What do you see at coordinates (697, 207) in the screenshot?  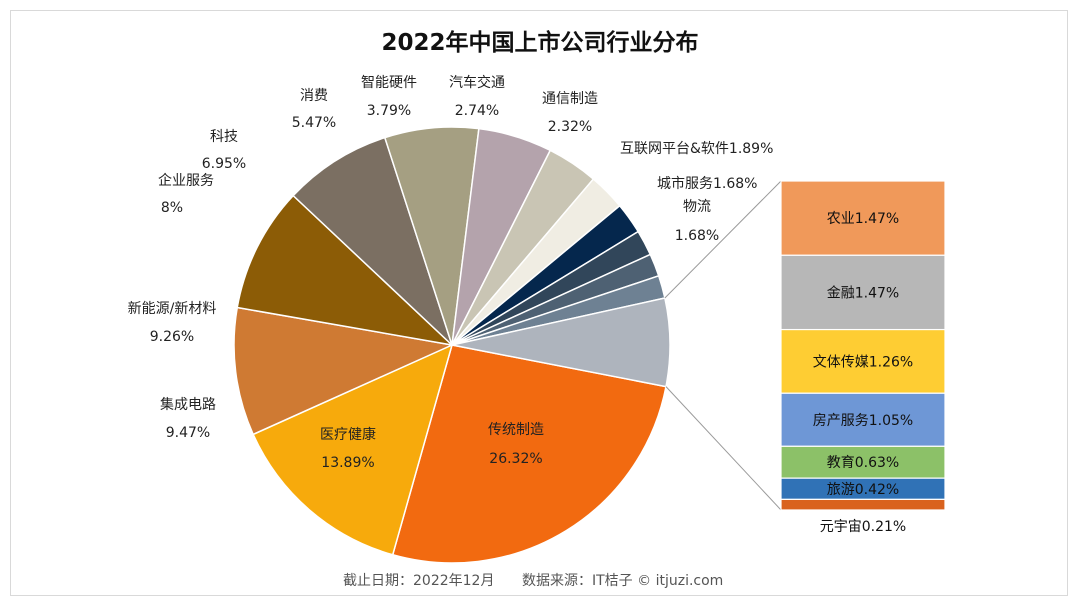 I see `slice-name-label-12: 物流` at bounding box center [697, 207].